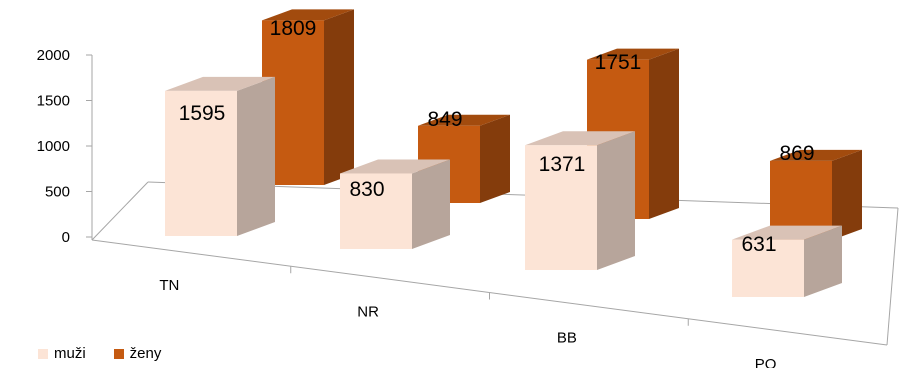 The width and height of the screenshot is (899, 368). I want to click on bar-muži-BB, so click(580, 200).